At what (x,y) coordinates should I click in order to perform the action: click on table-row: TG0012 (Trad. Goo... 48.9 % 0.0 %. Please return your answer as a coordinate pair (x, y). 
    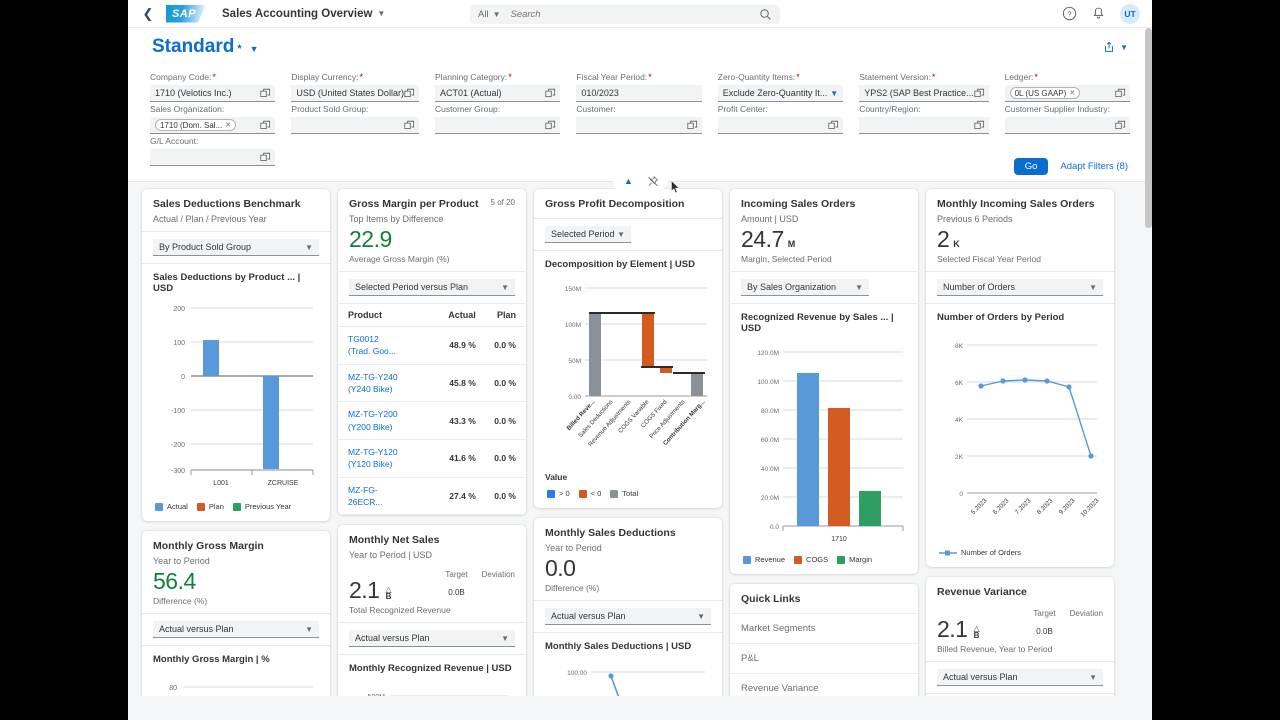
    Looking at the image, I should click on (432, 345).